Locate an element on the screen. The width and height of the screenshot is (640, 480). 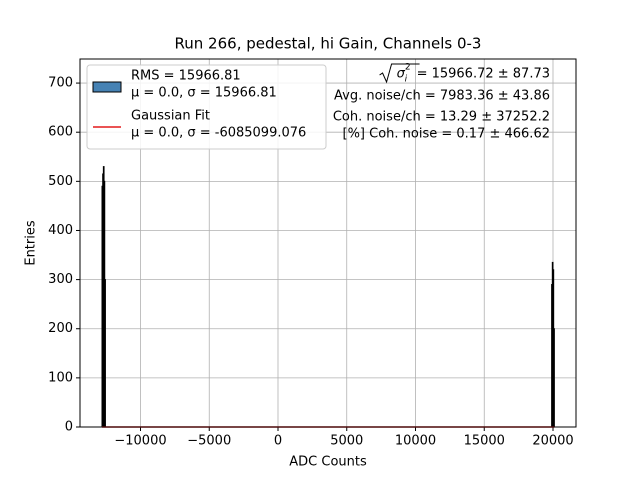
annotation: [%] Coh. noise = 0.17 ± 466.62 is located at coordinates (447, 134).